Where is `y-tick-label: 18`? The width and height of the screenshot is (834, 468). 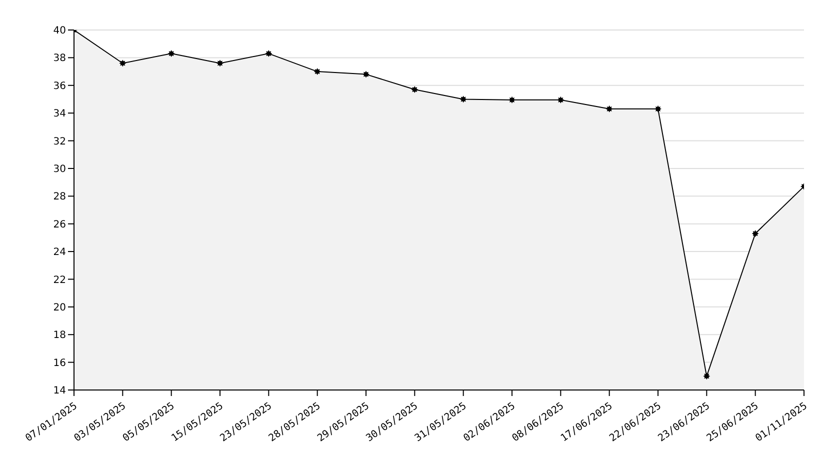 y-tick-label: 18 is located at coordinates (59, 336).